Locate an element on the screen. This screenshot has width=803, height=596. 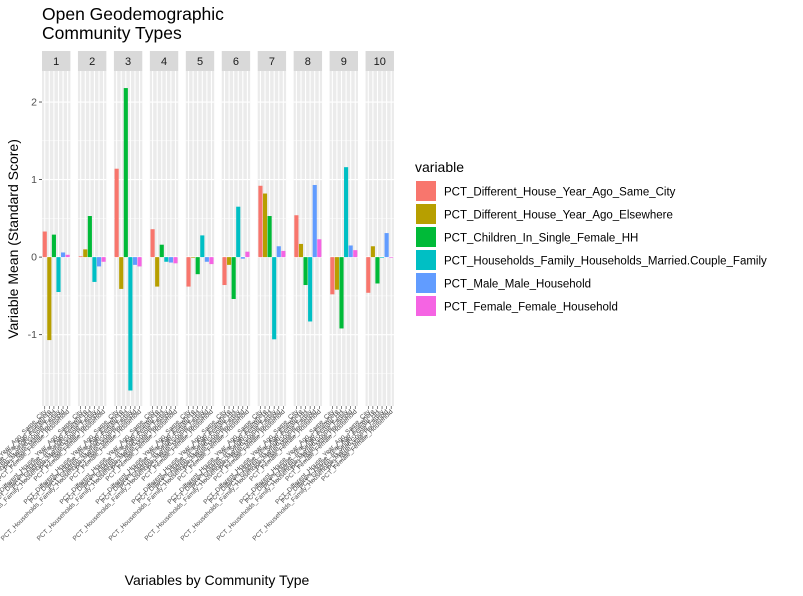
facet-strip-label: 1 is located at coordinates (56, 62).